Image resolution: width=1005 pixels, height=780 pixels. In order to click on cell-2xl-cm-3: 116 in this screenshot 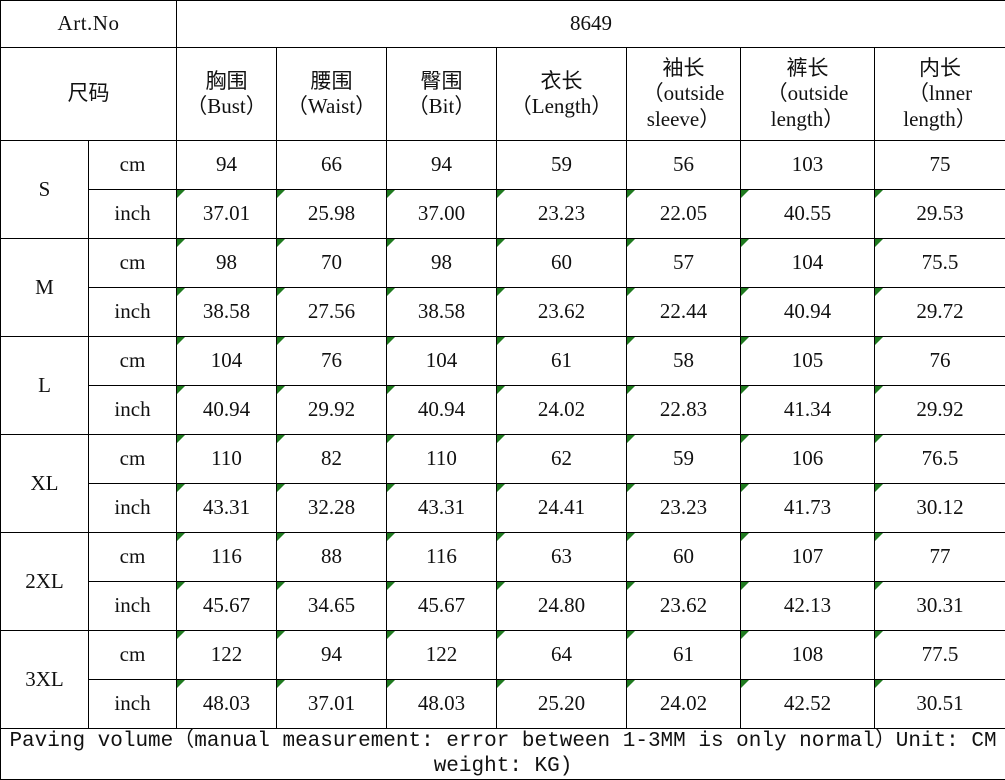, I will do `click(442, 557)`.